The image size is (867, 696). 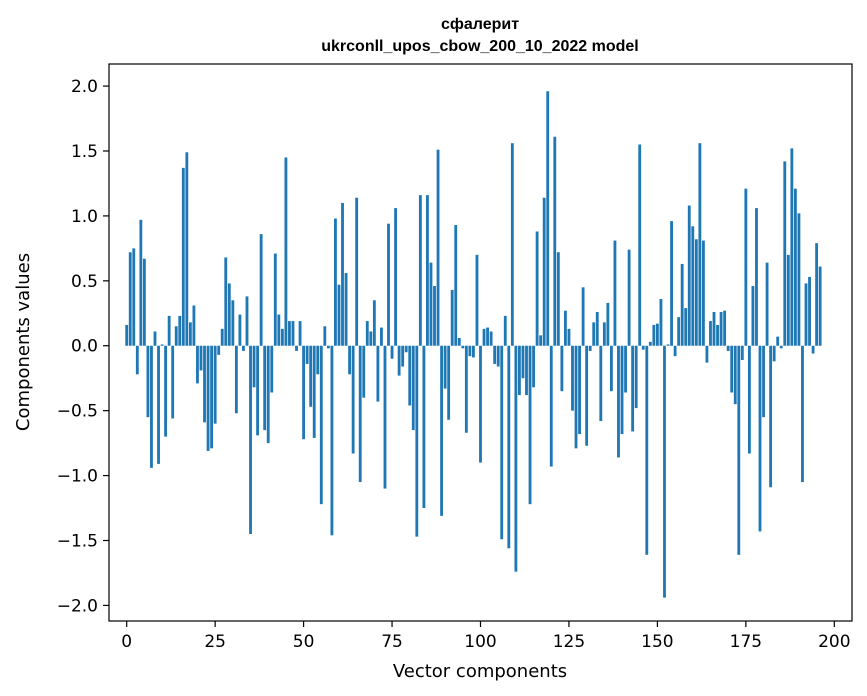 I want to click on y-tick-label: 1.5, so click(x=84, y=152).